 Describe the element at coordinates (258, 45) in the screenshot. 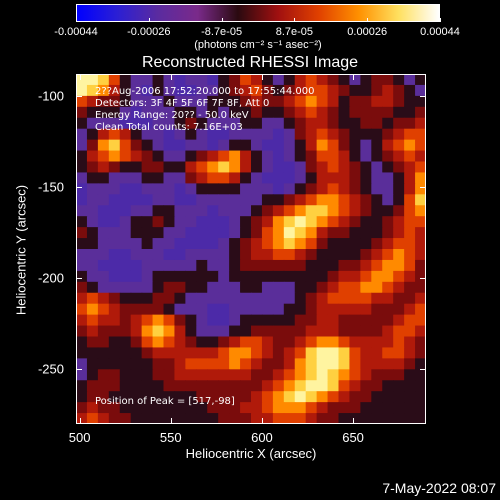

I see `colorbar-units-label: (photons cm⁻² s⁻¹ asec⁻²)` at that location.